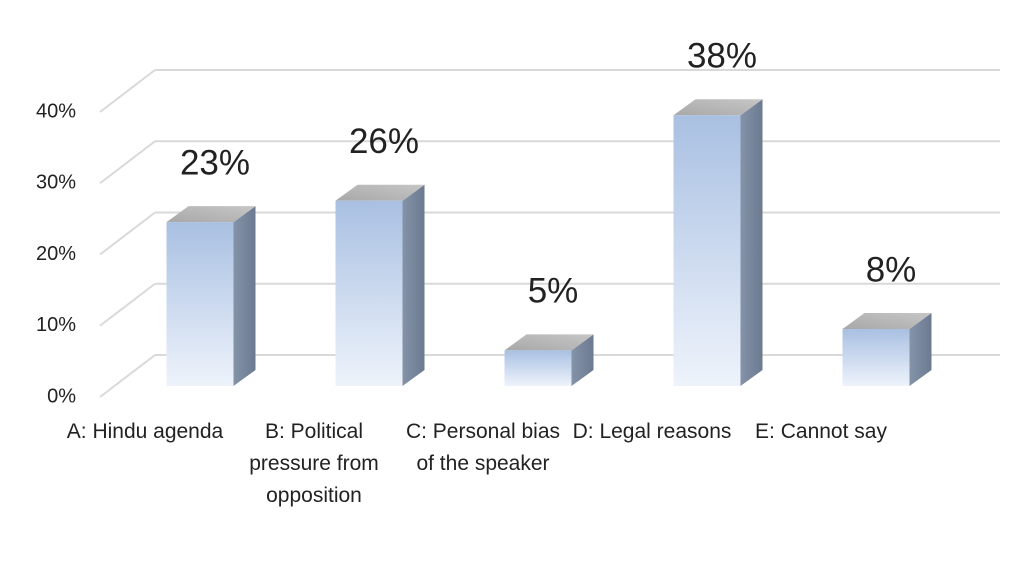 Image resolution: width=1024 pixels, height=576 pixels. What do you see at coordinates (314, 463) in the screenshot?
I see `x-tick-label: B: Political pressure from opposition` at bounding box center [314, 463].